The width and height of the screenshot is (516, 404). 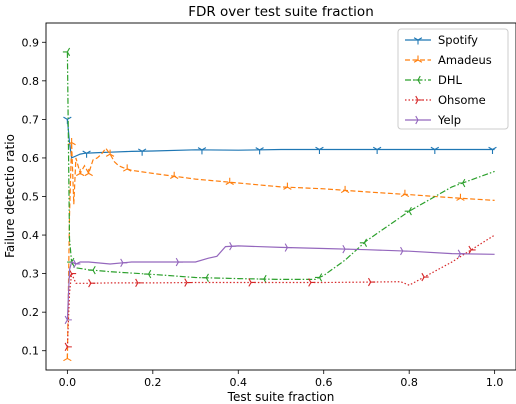 I want to click on x-tick-label: 0.2, so click(x=153, y=382).